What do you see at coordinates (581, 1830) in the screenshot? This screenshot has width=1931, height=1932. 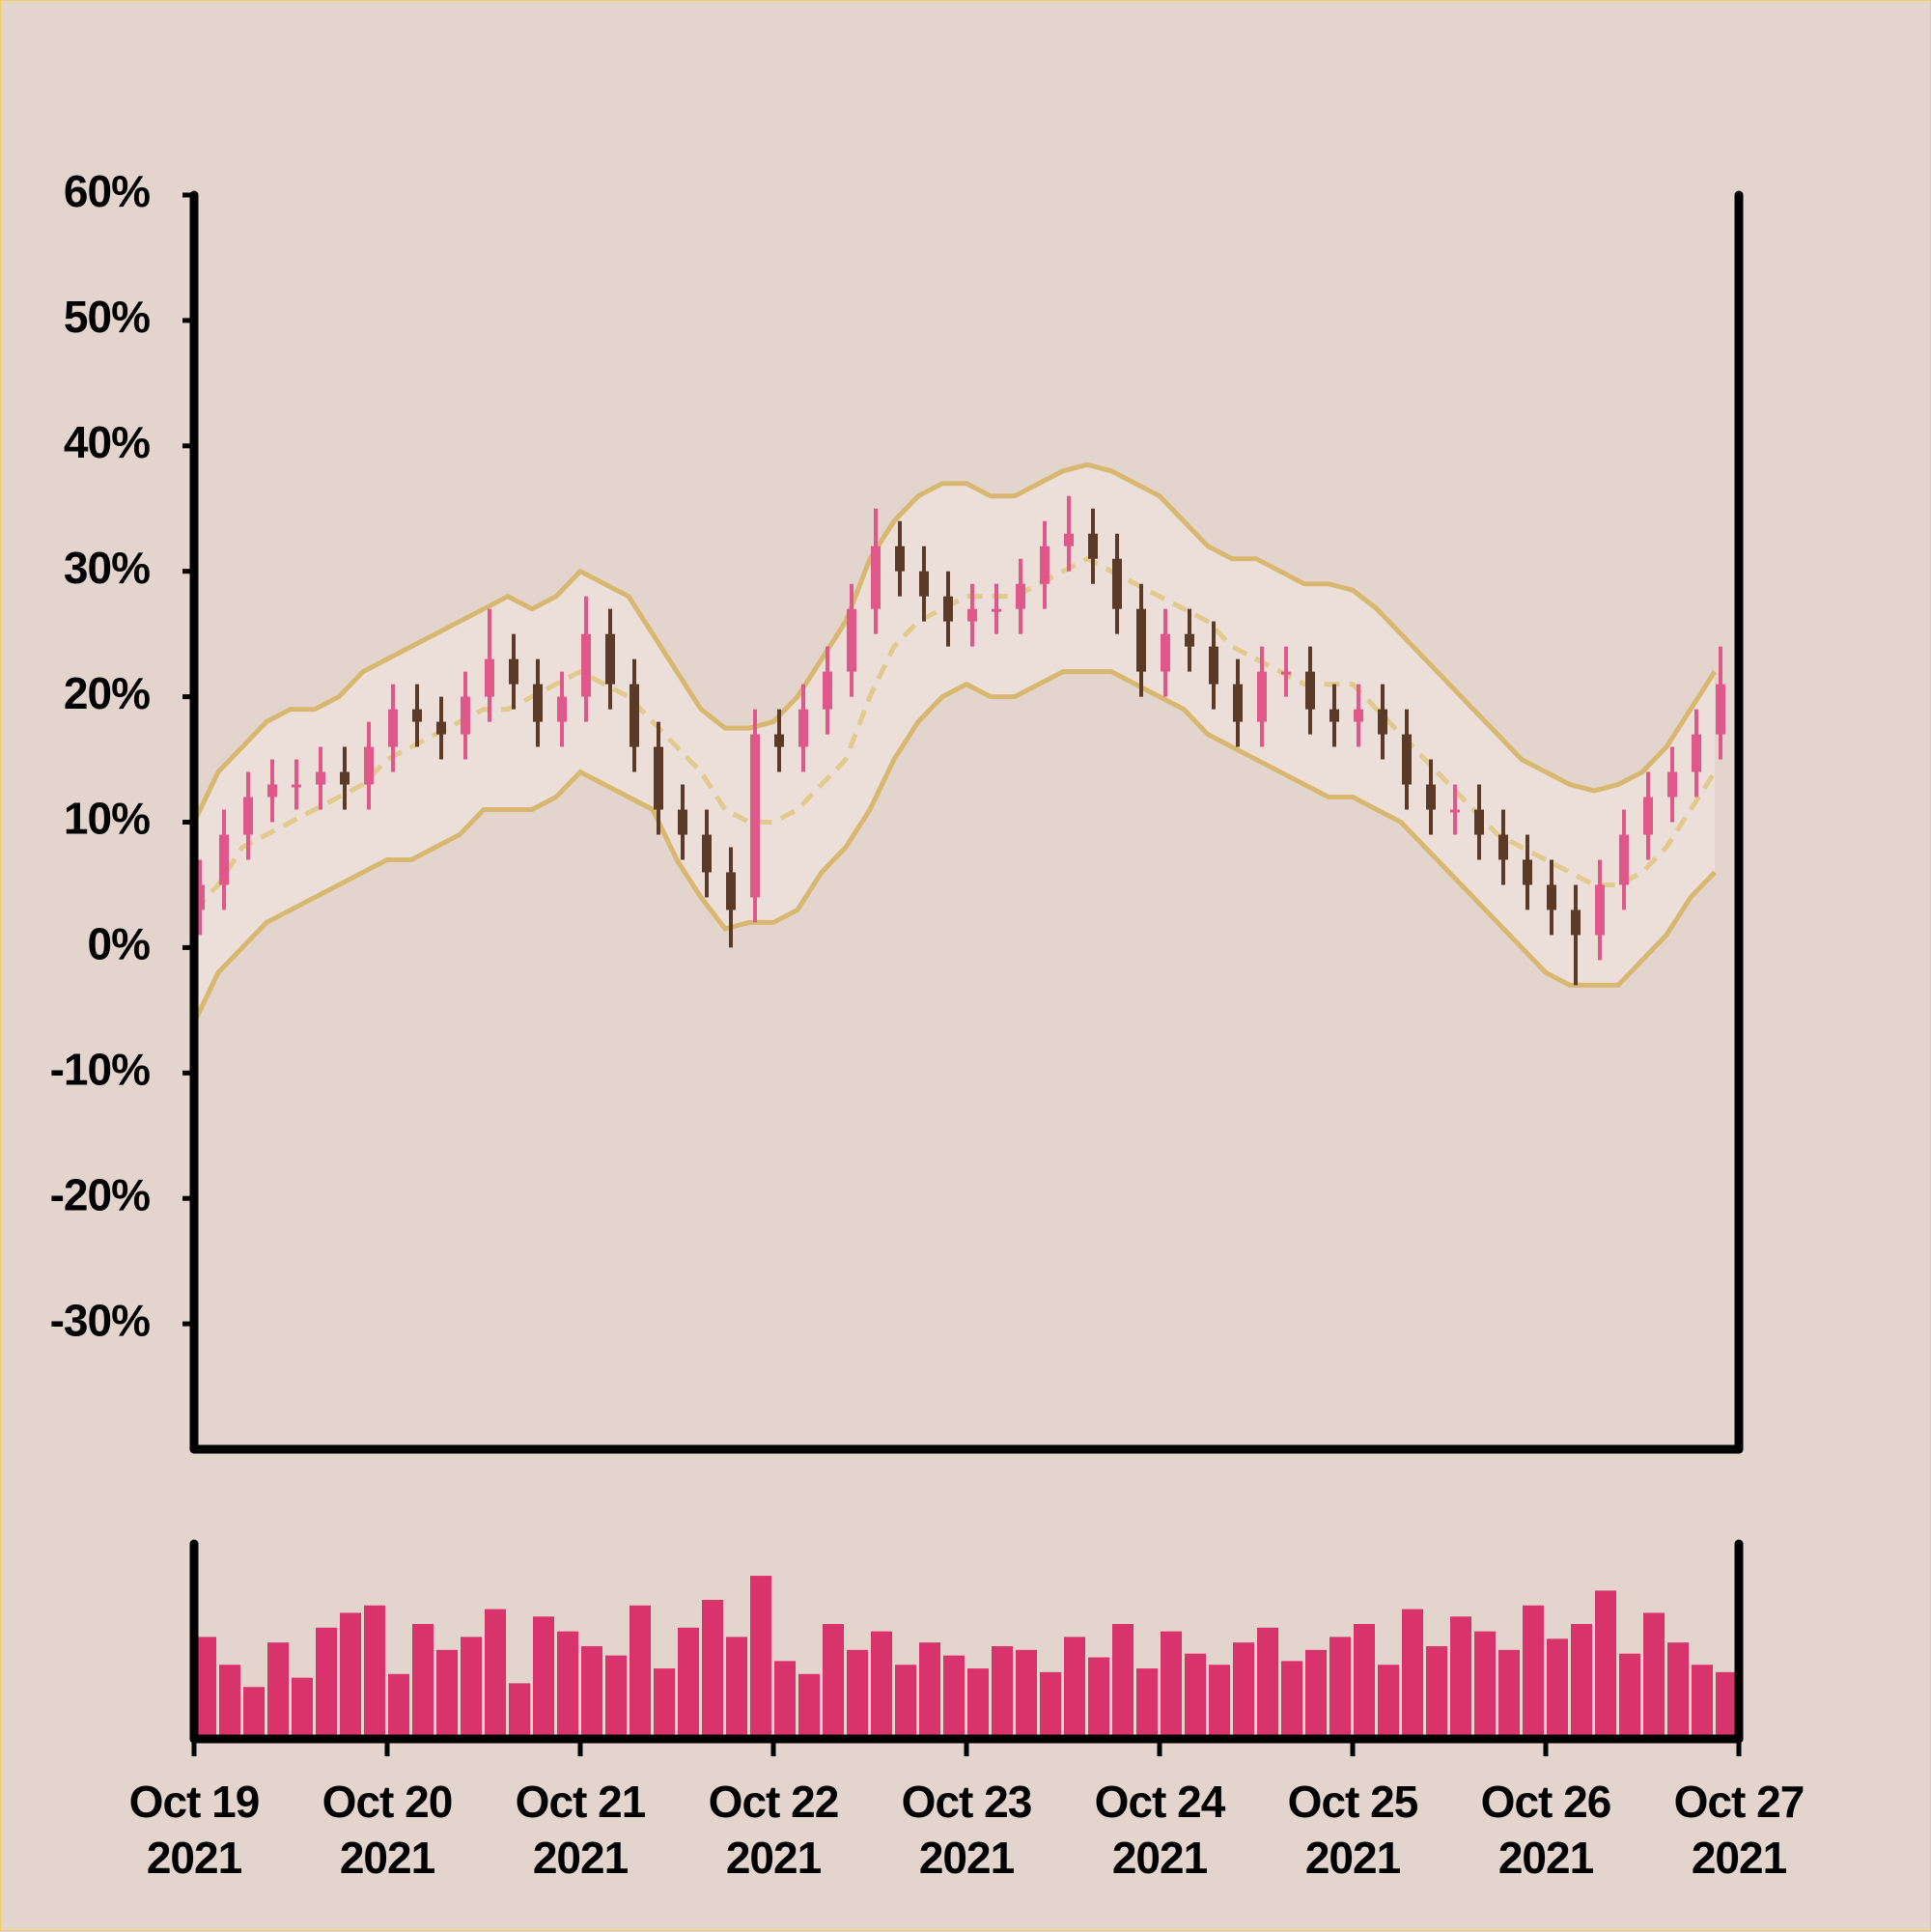 I see `x-tick-label: Oct 21 2021` at bounding box center [581, 1830].